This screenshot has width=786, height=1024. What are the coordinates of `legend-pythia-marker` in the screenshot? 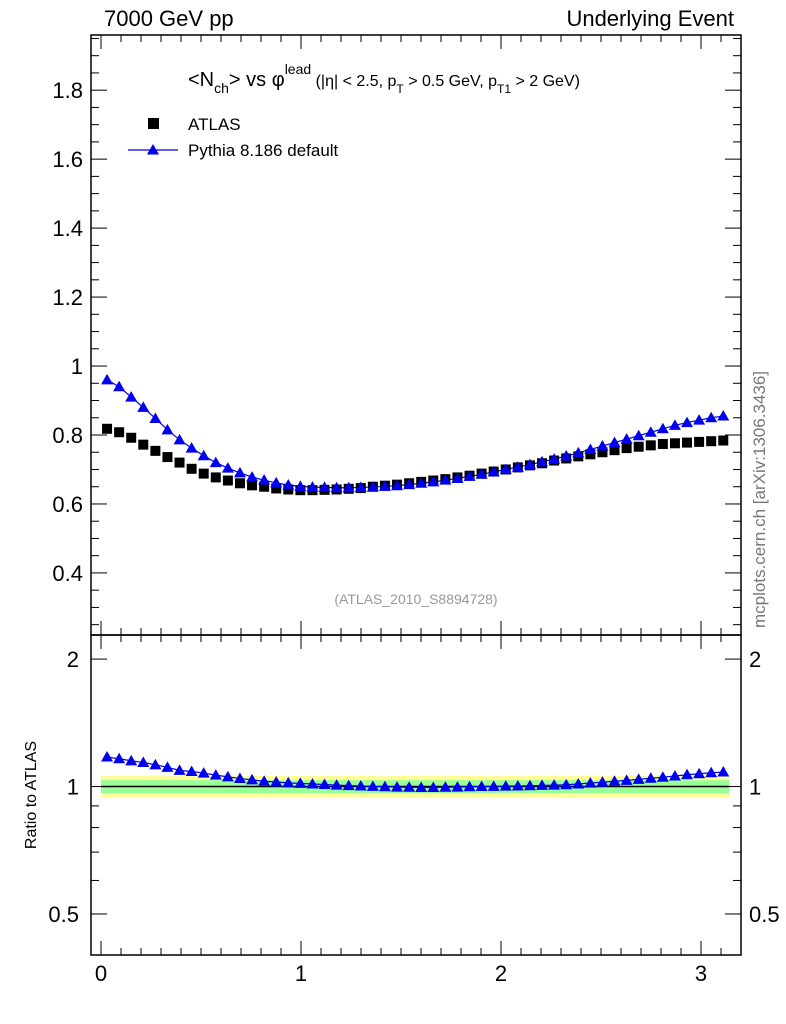 It's located at (153, 149).